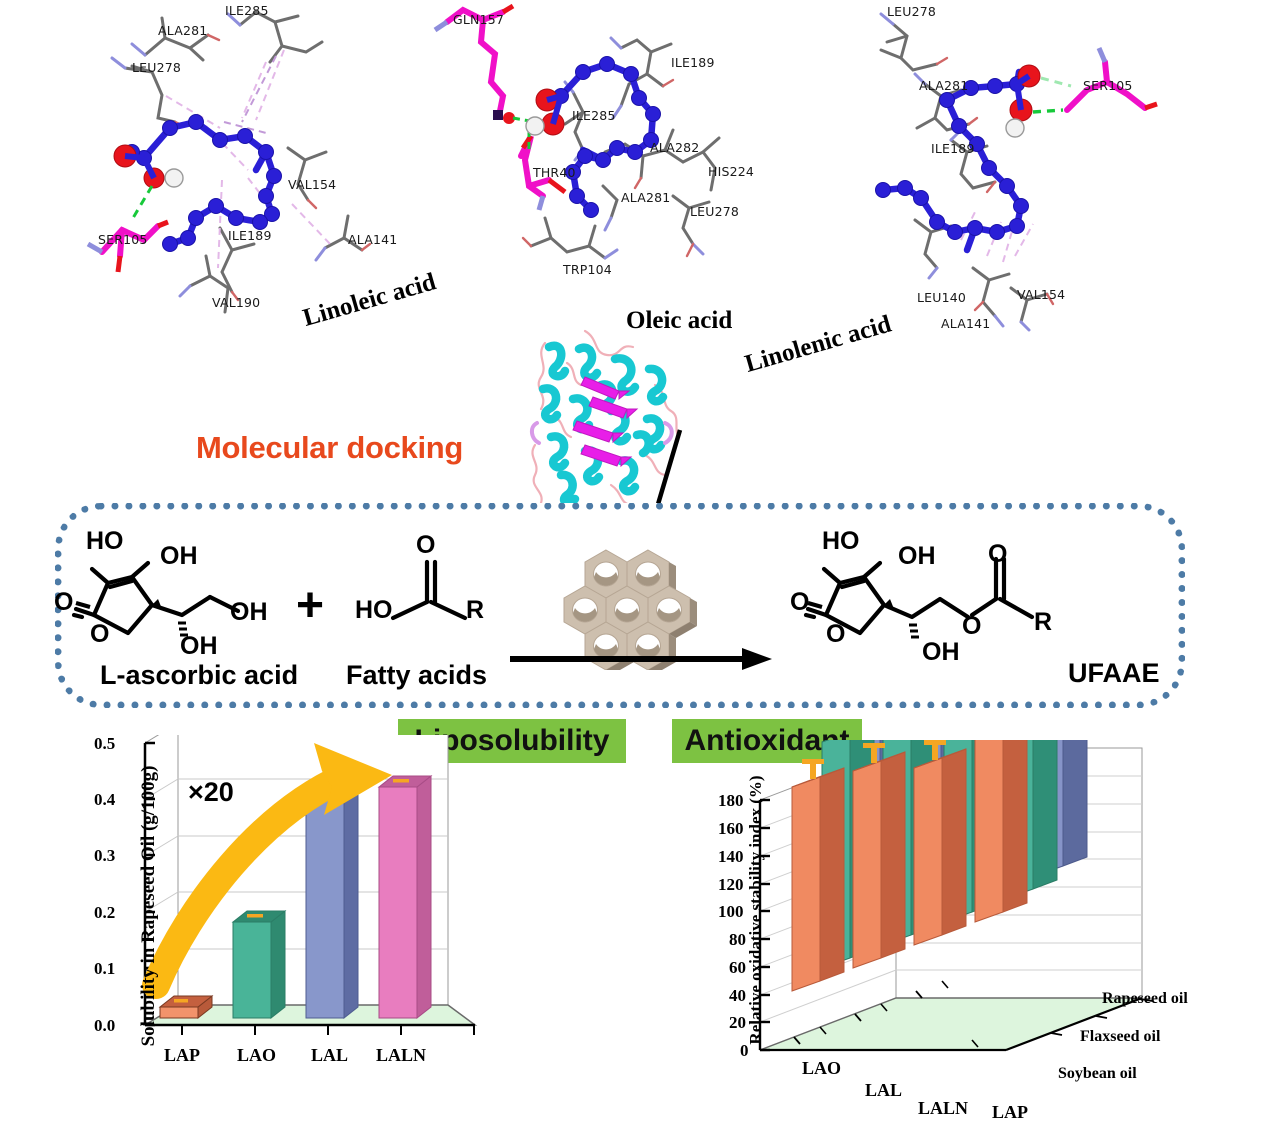 This screenshot has width=1268, height=1131. Describe the element at coordinates (105, 968) in the screenshot. I see `liposolubility-ytick-1: 0.1` at that location.